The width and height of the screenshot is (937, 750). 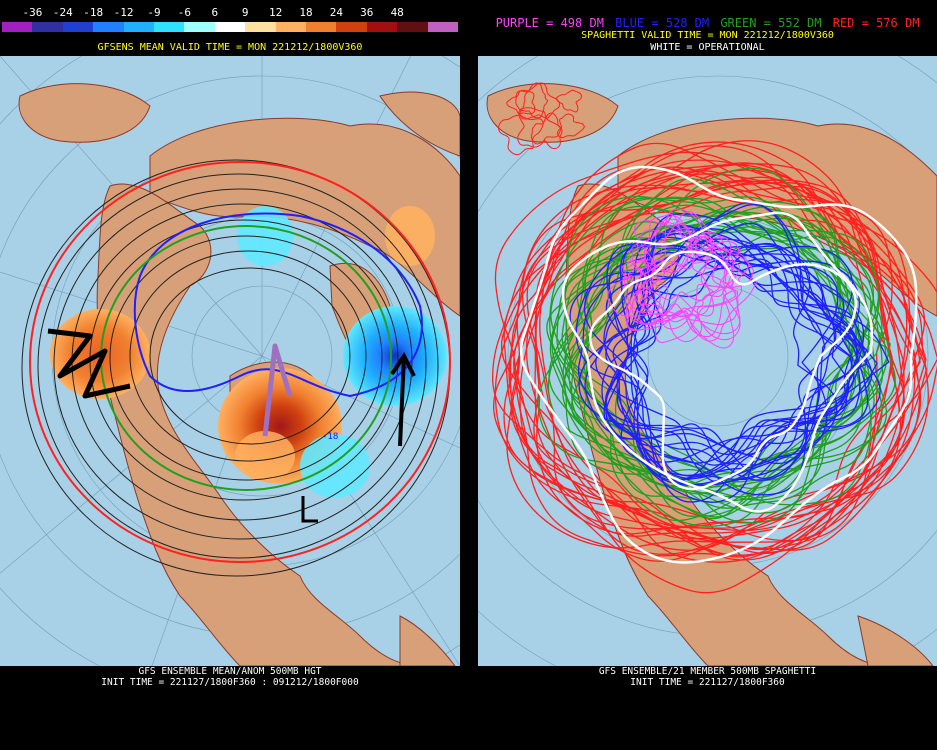 What do you see at coordinates (306, 12) in the screenshot?
I see `colorbar-label: 18` at bounding box center [306, 12].